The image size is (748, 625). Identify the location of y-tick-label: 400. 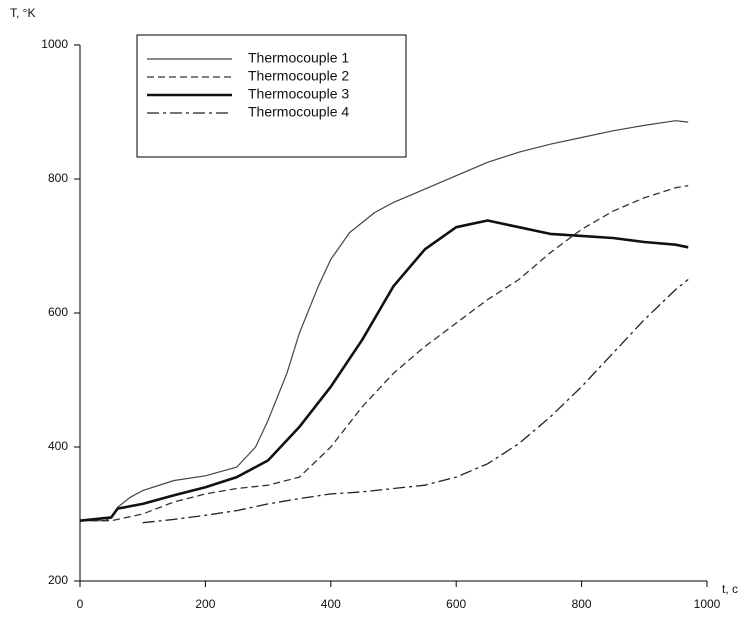
(58, 446).